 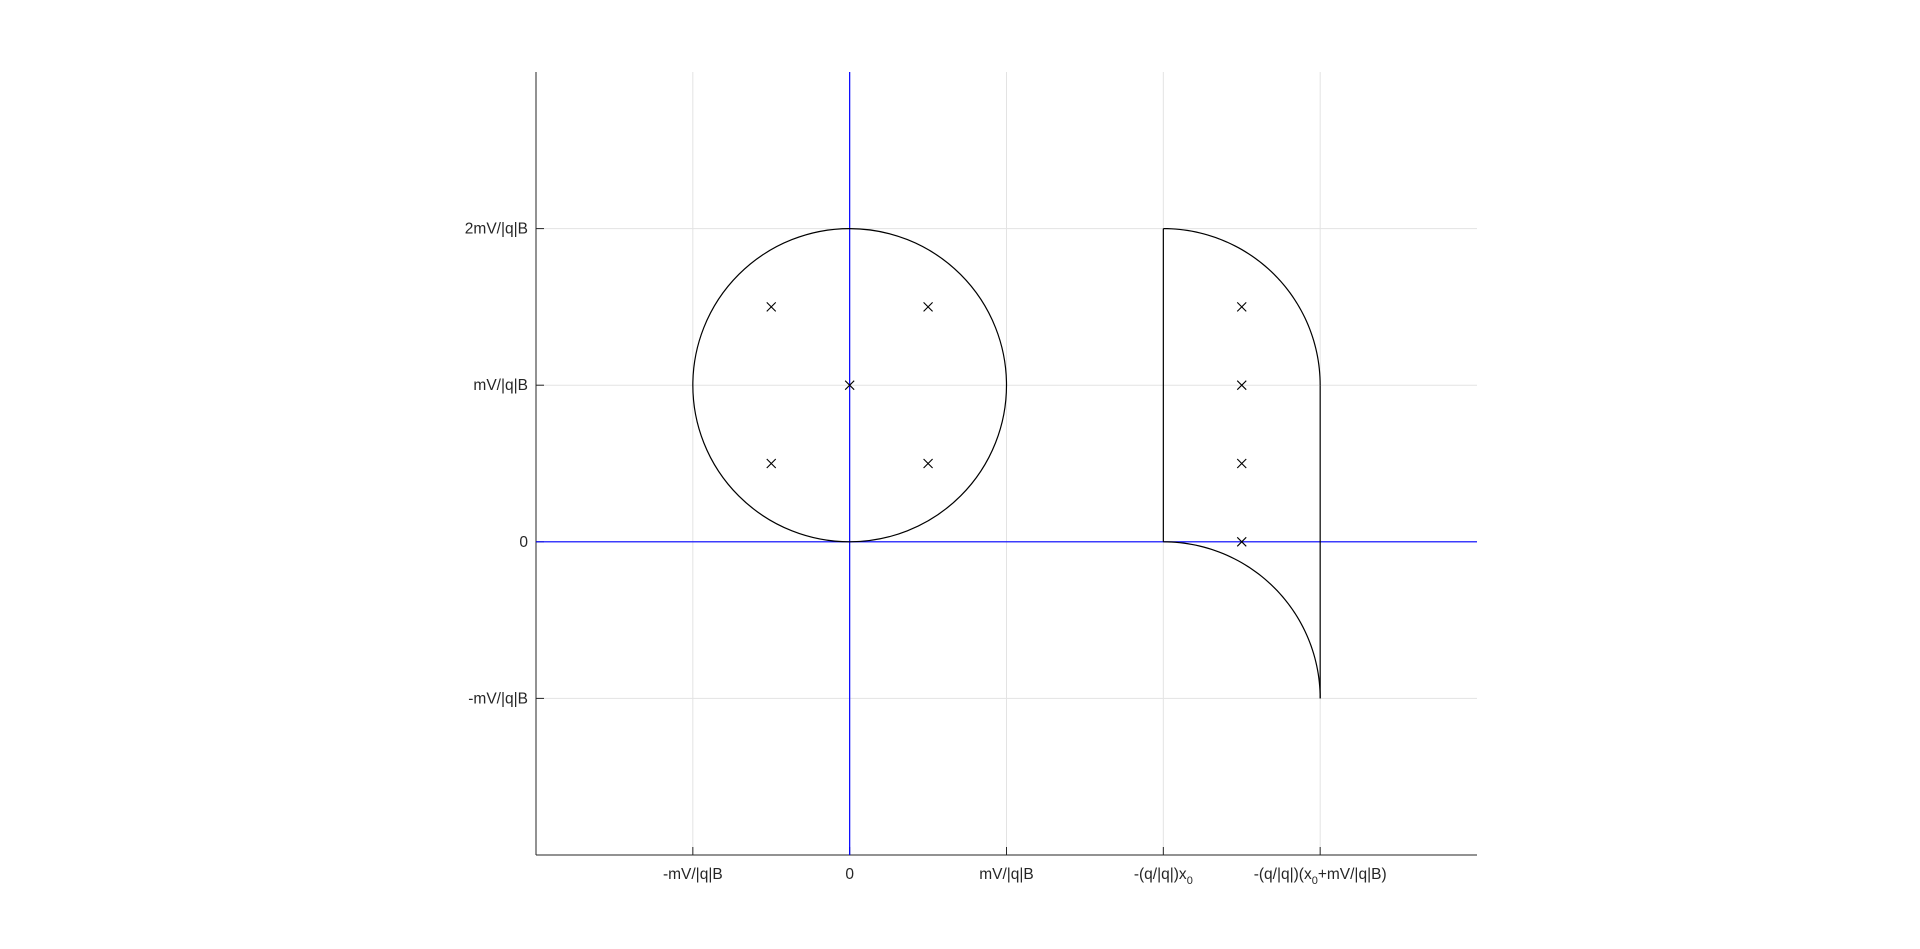 What do you see at coordinates (849, 874) in the screenshot?
I see `x-tick-label-1: 0` at bounding box center [849, 874].